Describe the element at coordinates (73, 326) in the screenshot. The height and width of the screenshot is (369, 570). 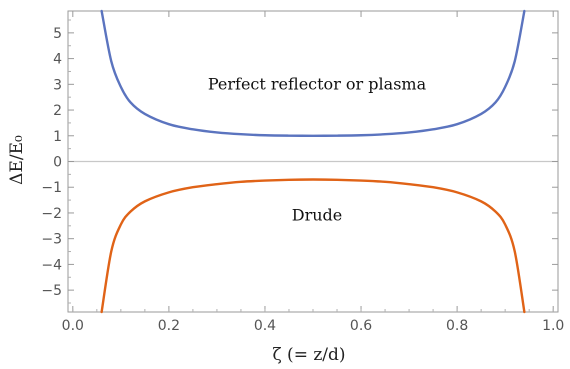
I see `x-tick-label: 0.0` at that location.